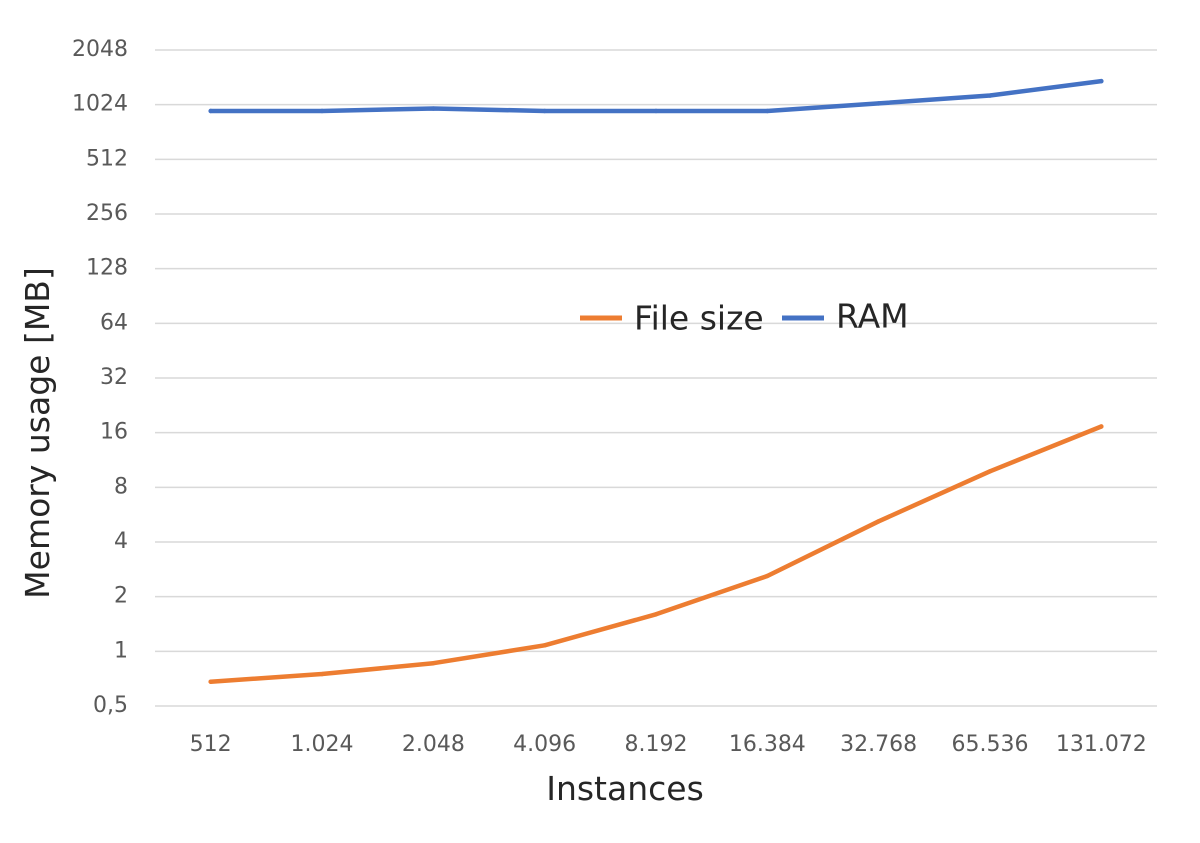 The image size is (1200, 843). I want to click on x-tick-label: 65.536, so click(990, 744).